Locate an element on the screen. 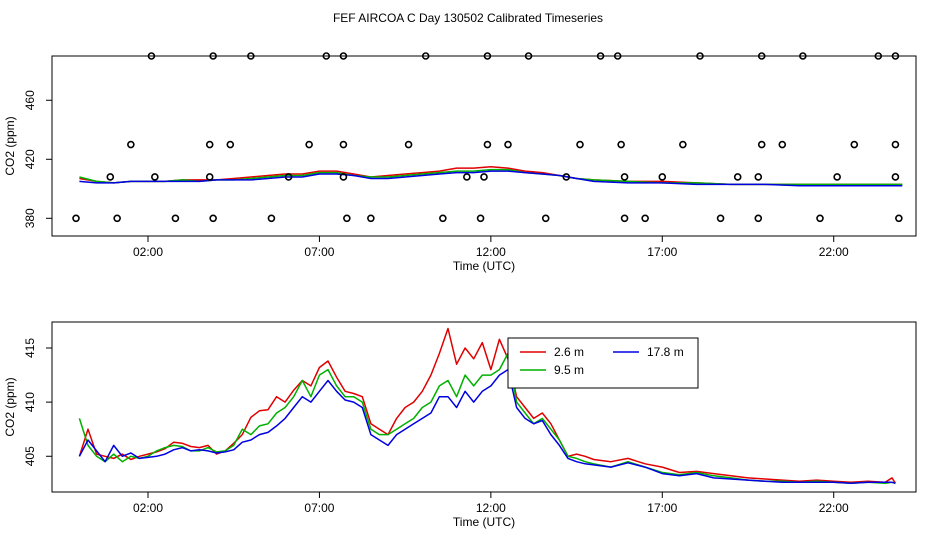 This screenshot has height=540, width=936. legend-box is located at coordinates (603, 363).